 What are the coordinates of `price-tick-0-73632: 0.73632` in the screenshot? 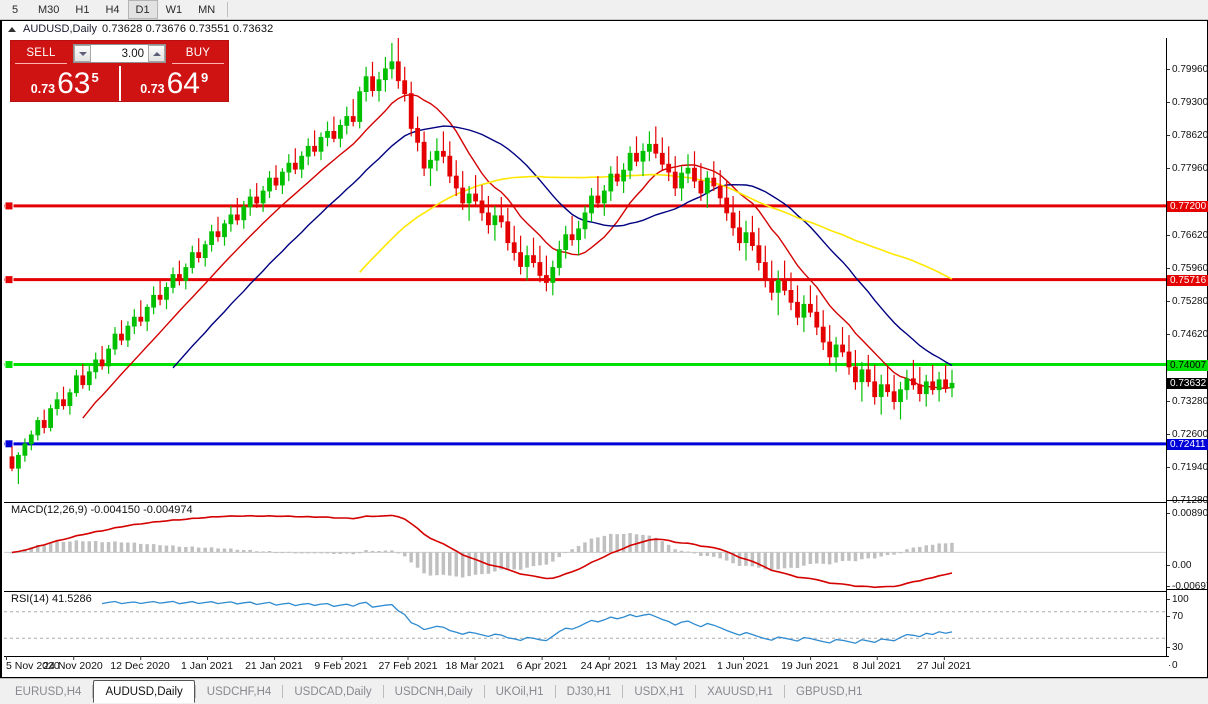 It's located at (1187, 384).